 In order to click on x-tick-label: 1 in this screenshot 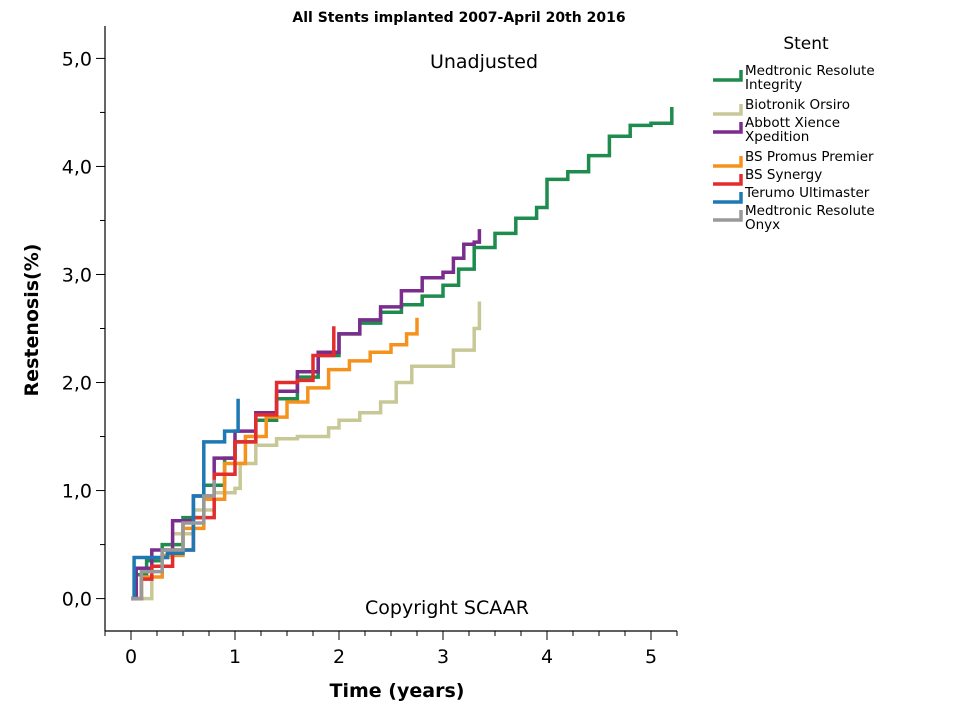, I will do `click(235, 657)`.